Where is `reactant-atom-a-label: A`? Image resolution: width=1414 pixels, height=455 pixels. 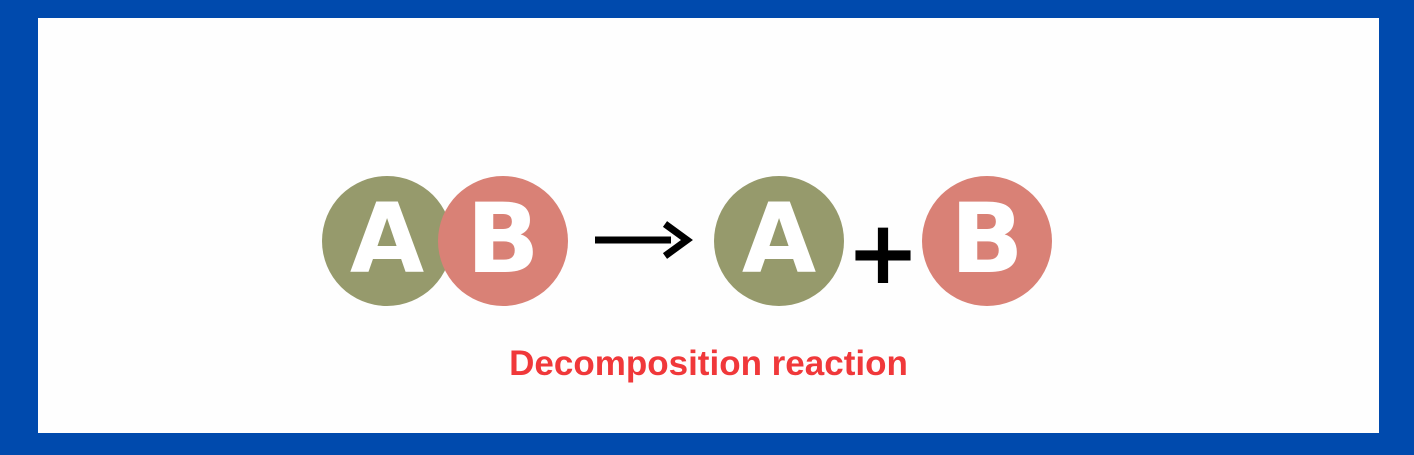
reactant-atom-a-label: A is located at coordinates (387, 239).